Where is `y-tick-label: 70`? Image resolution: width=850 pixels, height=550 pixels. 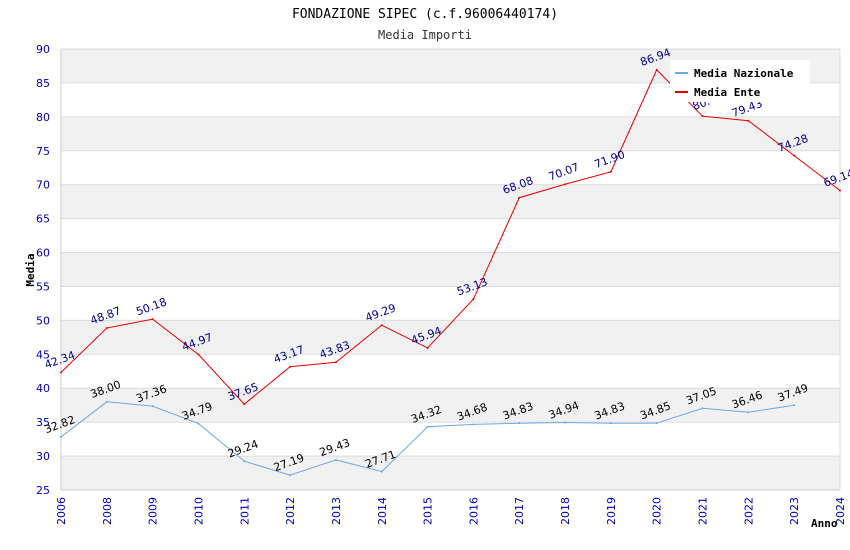
y-tick-label: 70 is located at coordinates (43, 185).